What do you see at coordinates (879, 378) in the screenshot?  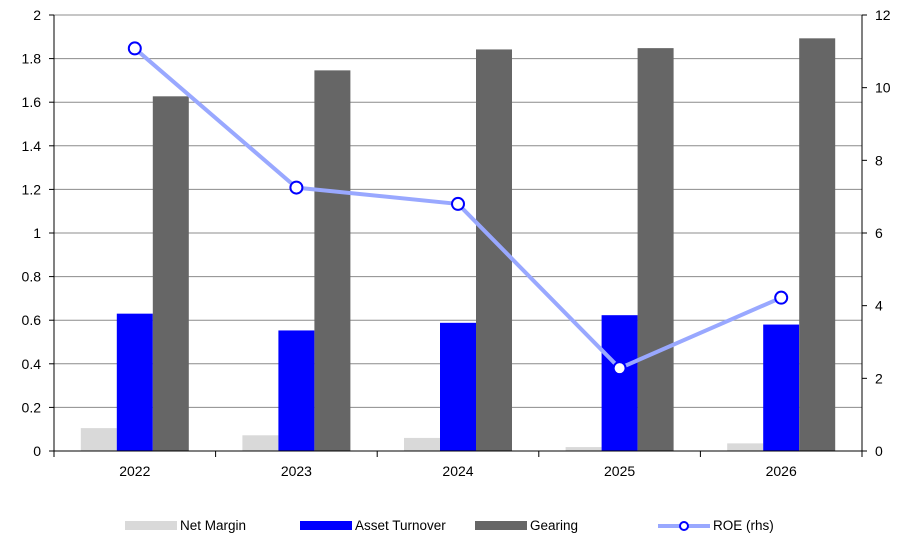 I see `y2-tick-label: 2` at bounding box center [879, 378].